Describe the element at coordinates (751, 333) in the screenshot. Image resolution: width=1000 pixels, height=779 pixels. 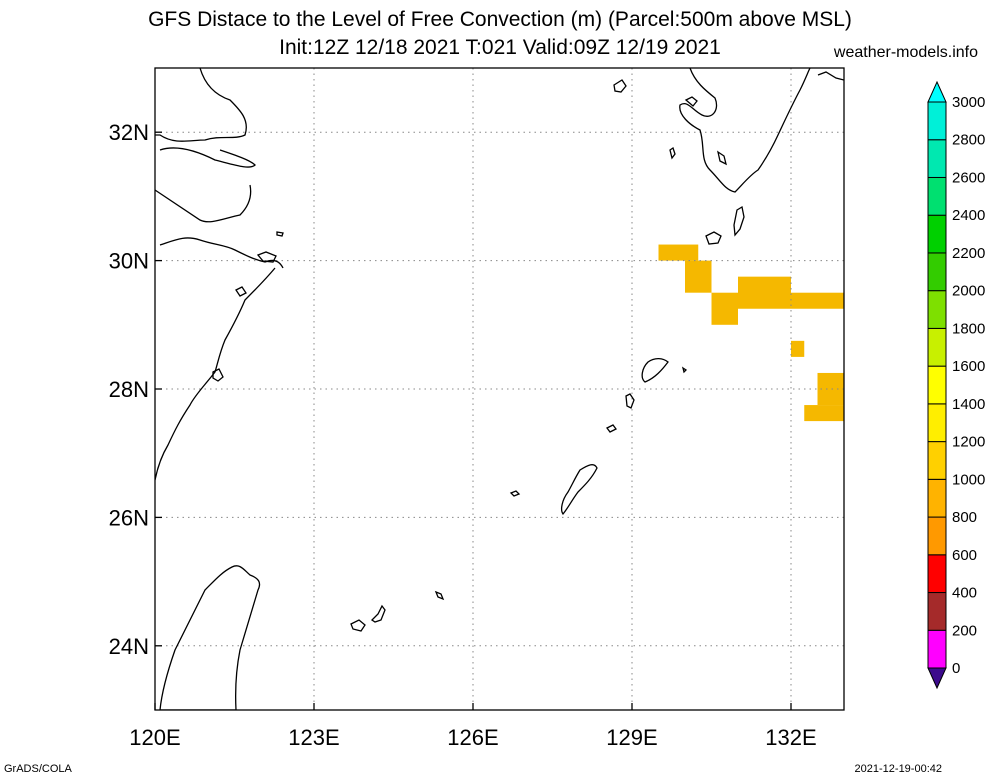
I see `lfc-field-layer` at that location.